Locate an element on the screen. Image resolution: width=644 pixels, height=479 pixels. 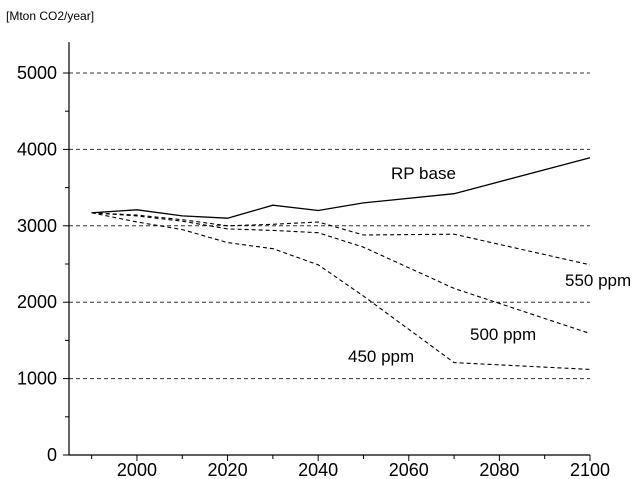
series-label-rp-base: RP base is located at coordinates (423, 173).